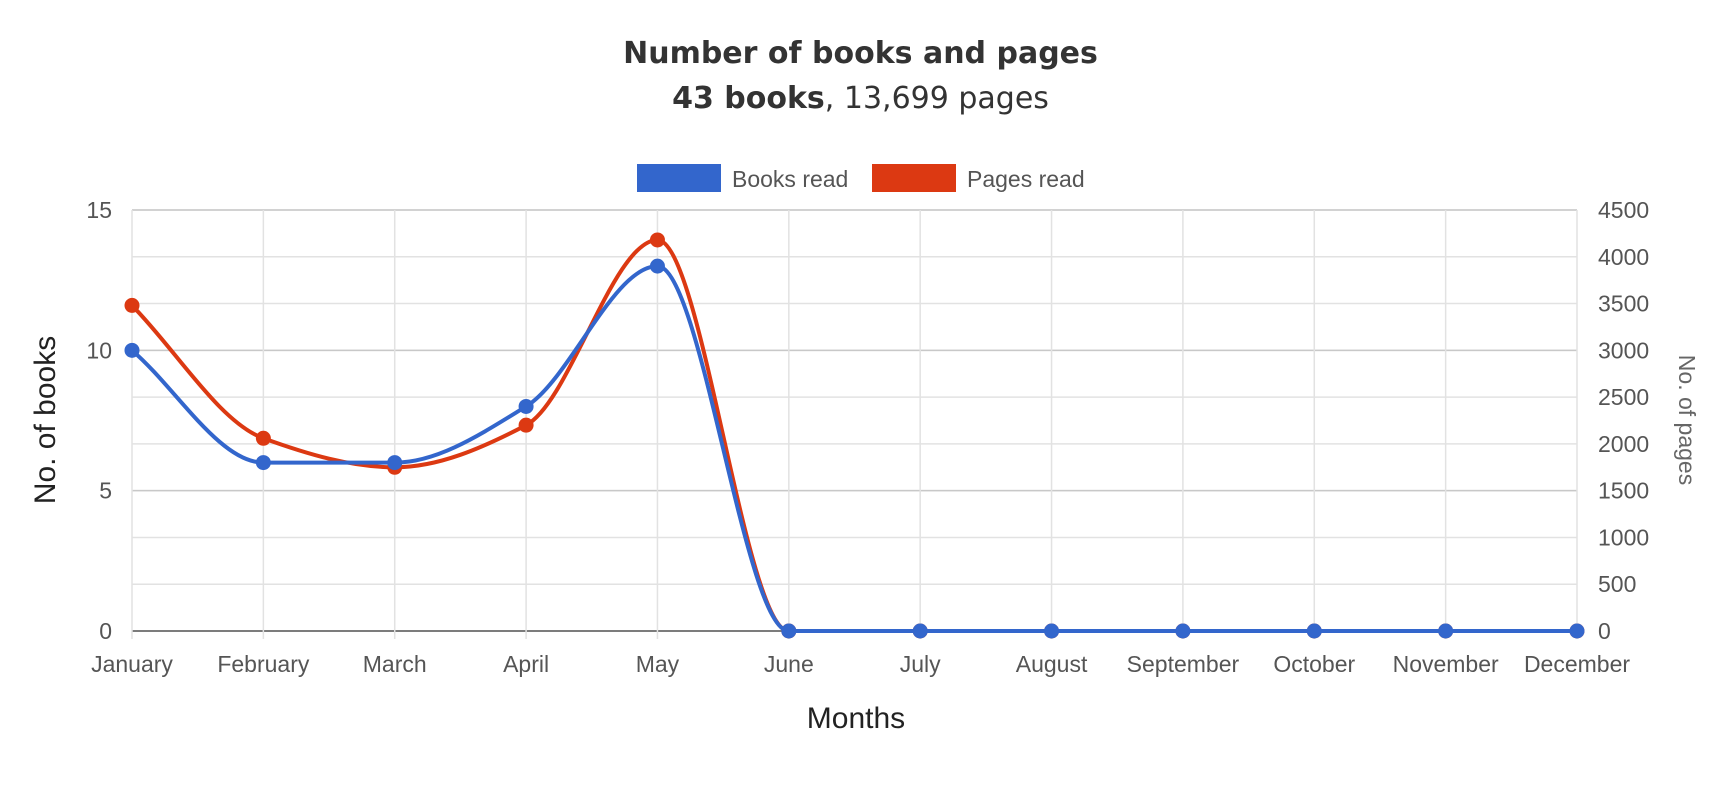 The image size is (1721, 787). Describe the element at coordinates (1687, 420) in the screenshot. I see `y-axis-right-label: No. of pages` at that location.